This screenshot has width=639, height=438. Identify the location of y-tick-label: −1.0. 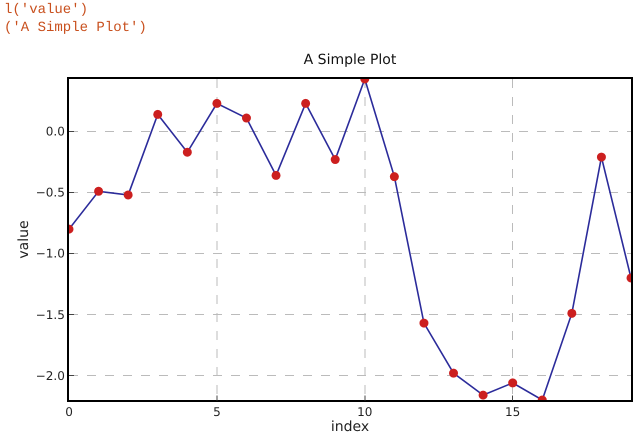
(50, 253).